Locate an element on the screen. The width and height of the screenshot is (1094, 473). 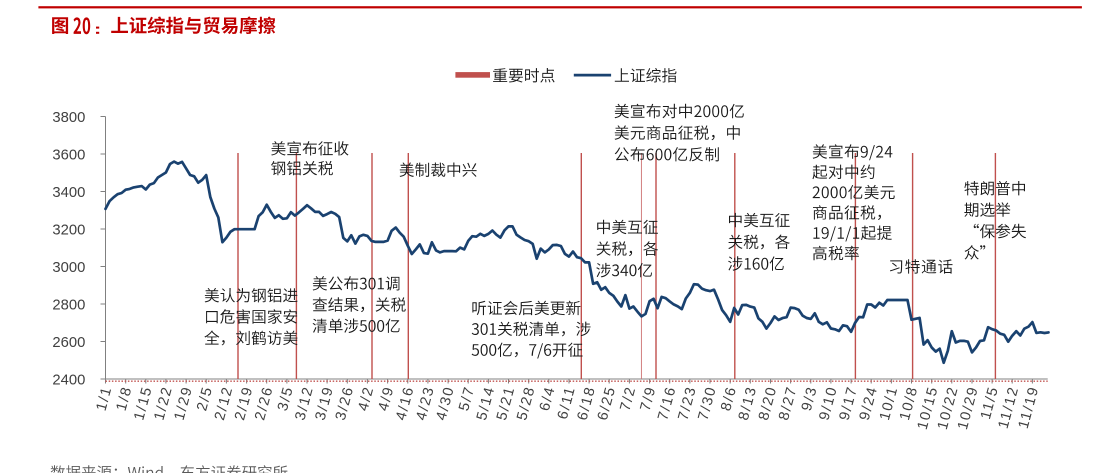
svg-text: 3000 is located at coordinates (68, 268).